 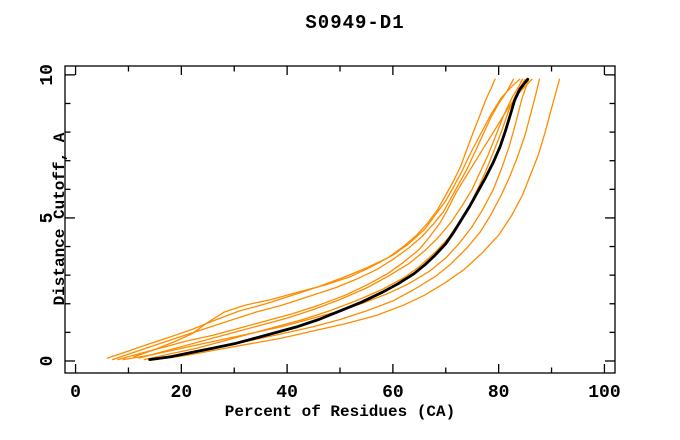 What do you see at coordinates (182, 393) in the screenshot?
I see `x-tick-label: 20` at bounding box center [182, 393].